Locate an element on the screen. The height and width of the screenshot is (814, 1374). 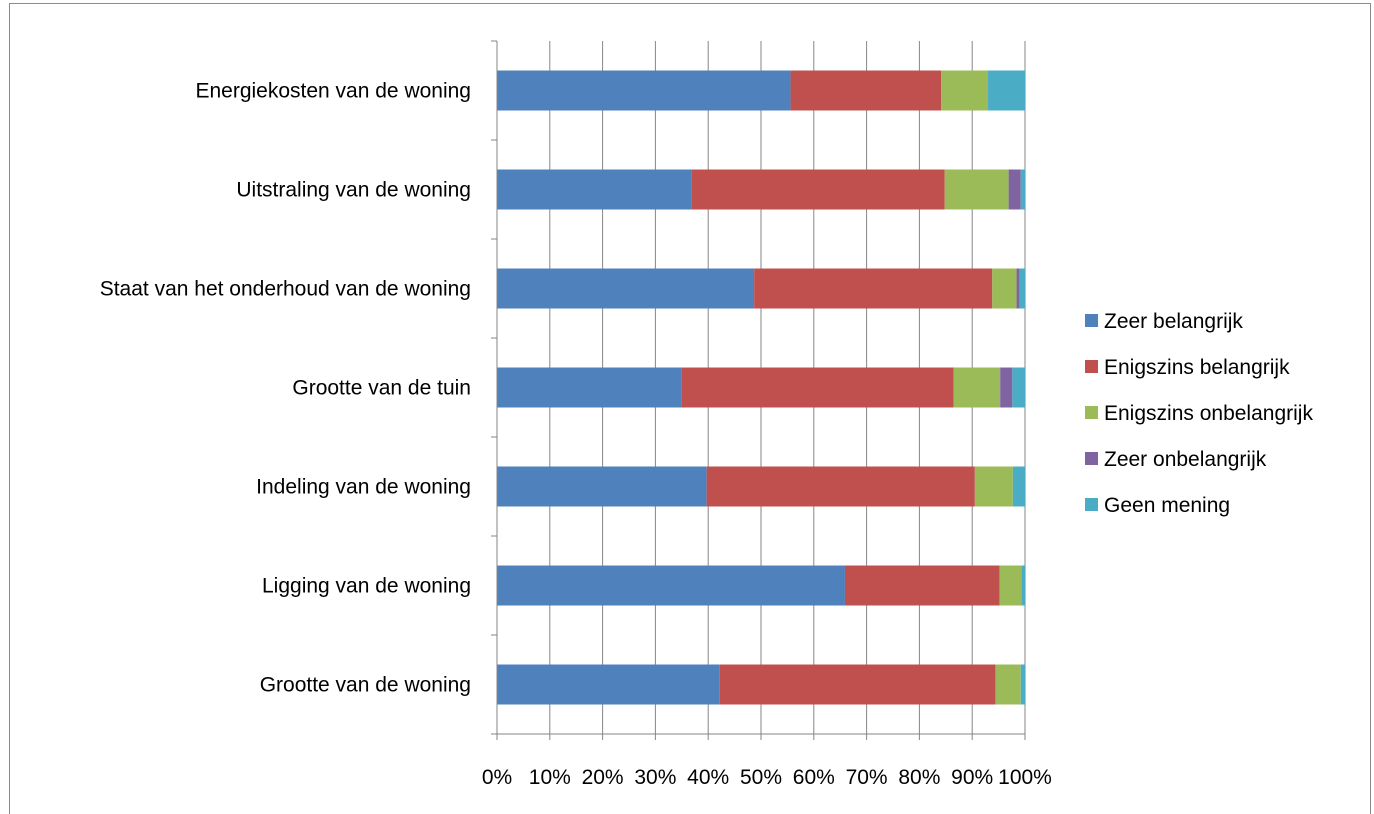
legend-label: Zeer belangrijk is located at coordinates (1173, 321).